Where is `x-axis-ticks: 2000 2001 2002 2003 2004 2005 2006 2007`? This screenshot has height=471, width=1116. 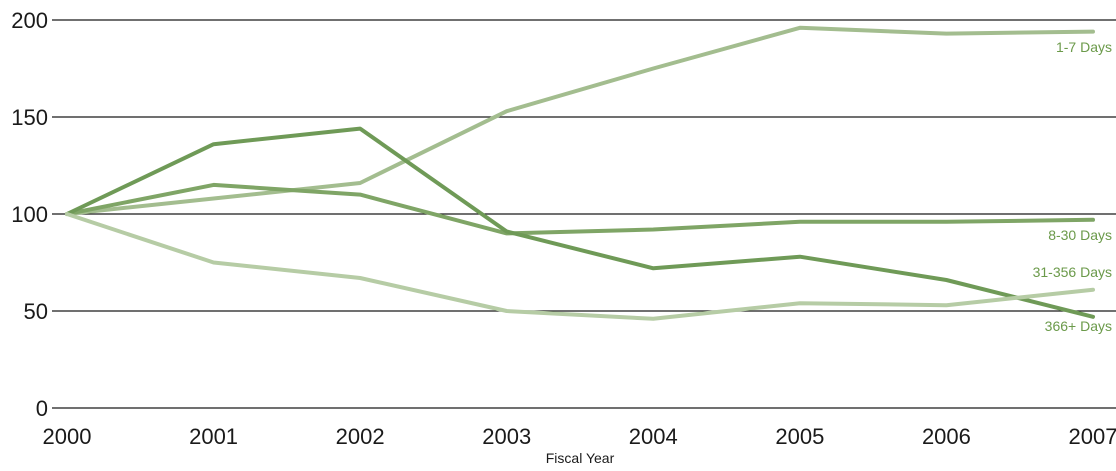
x-axis-ticks: 2000 2001 2002 2003 2004 2005 2006 2007 is located at coordinates (579, 436).